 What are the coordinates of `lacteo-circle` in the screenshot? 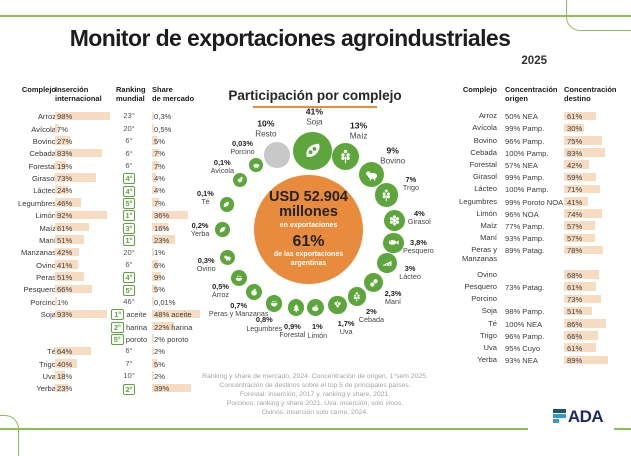 It's located at (387, 262).